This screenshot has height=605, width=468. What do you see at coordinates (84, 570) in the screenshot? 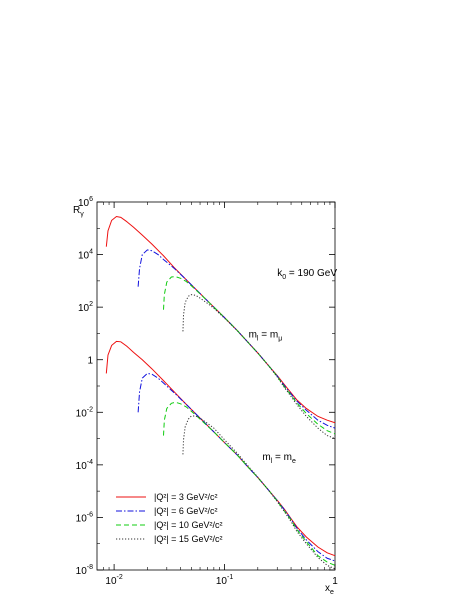
I see `y-tick-label: 10⁻⁸` at bounding box center [84, 570].